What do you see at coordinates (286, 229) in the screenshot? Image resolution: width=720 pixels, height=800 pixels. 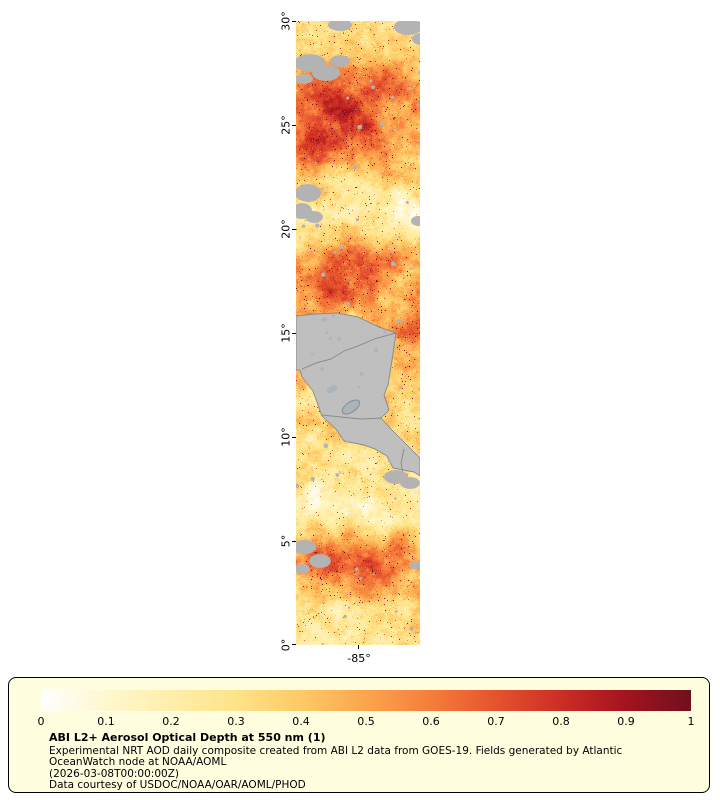 I see `y-tick-label: 20°` at bounding box center [286, 229].